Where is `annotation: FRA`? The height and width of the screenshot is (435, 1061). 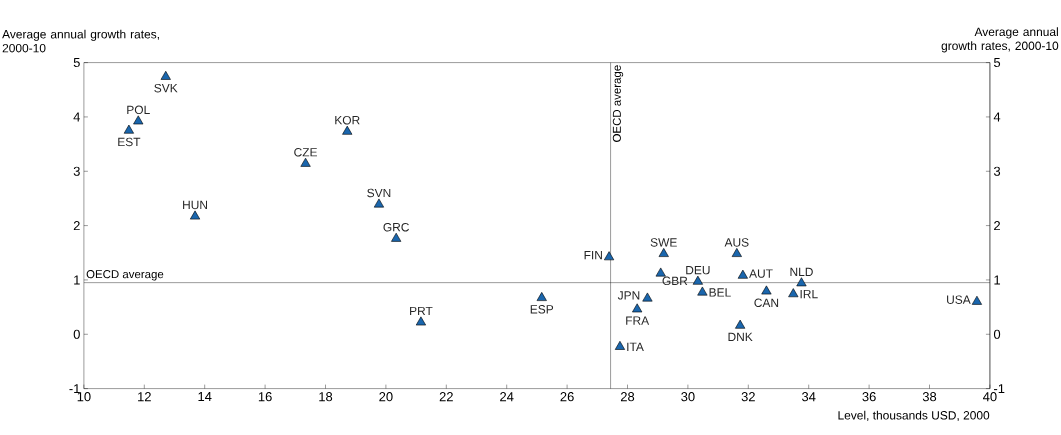
annotation: FRA is located at coordinates (638, 320).